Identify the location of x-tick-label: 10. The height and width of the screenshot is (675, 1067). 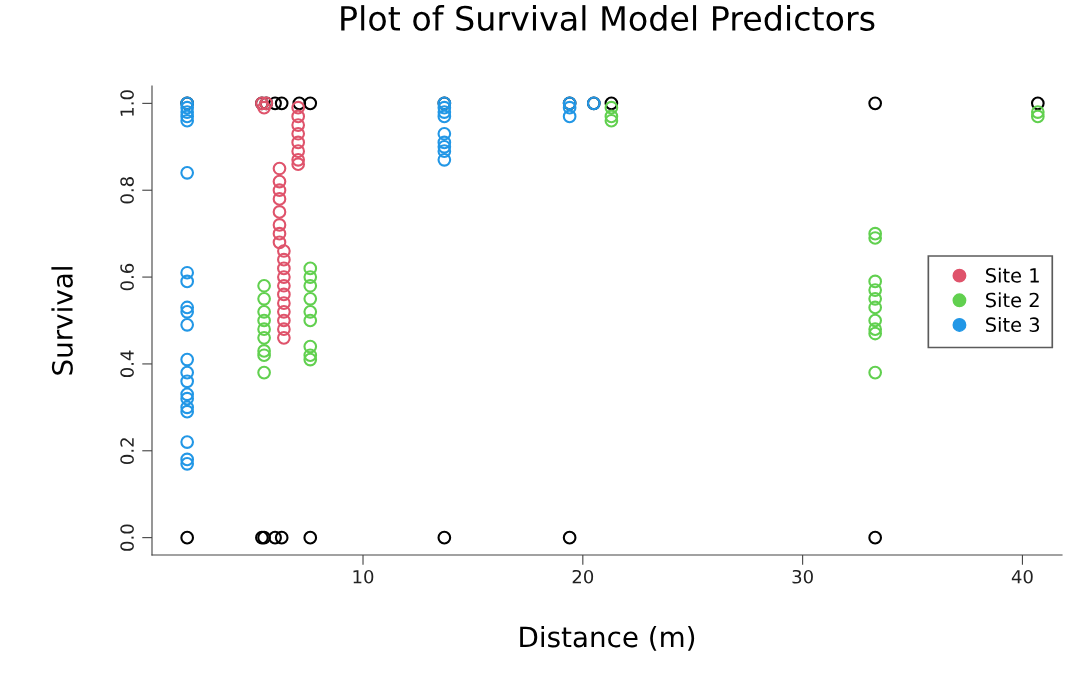
(363, 576).